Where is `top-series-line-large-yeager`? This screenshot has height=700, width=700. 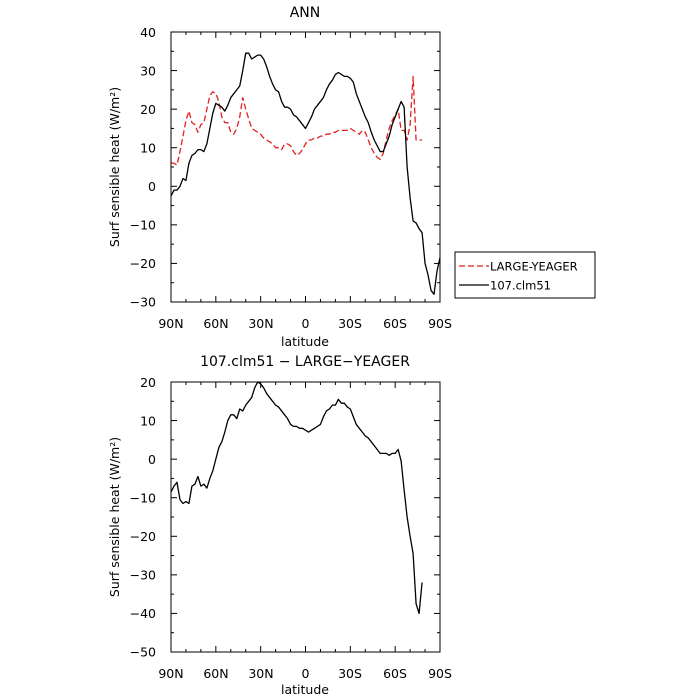
top-series-line-large-yeager is located at coordinates (297, 120).